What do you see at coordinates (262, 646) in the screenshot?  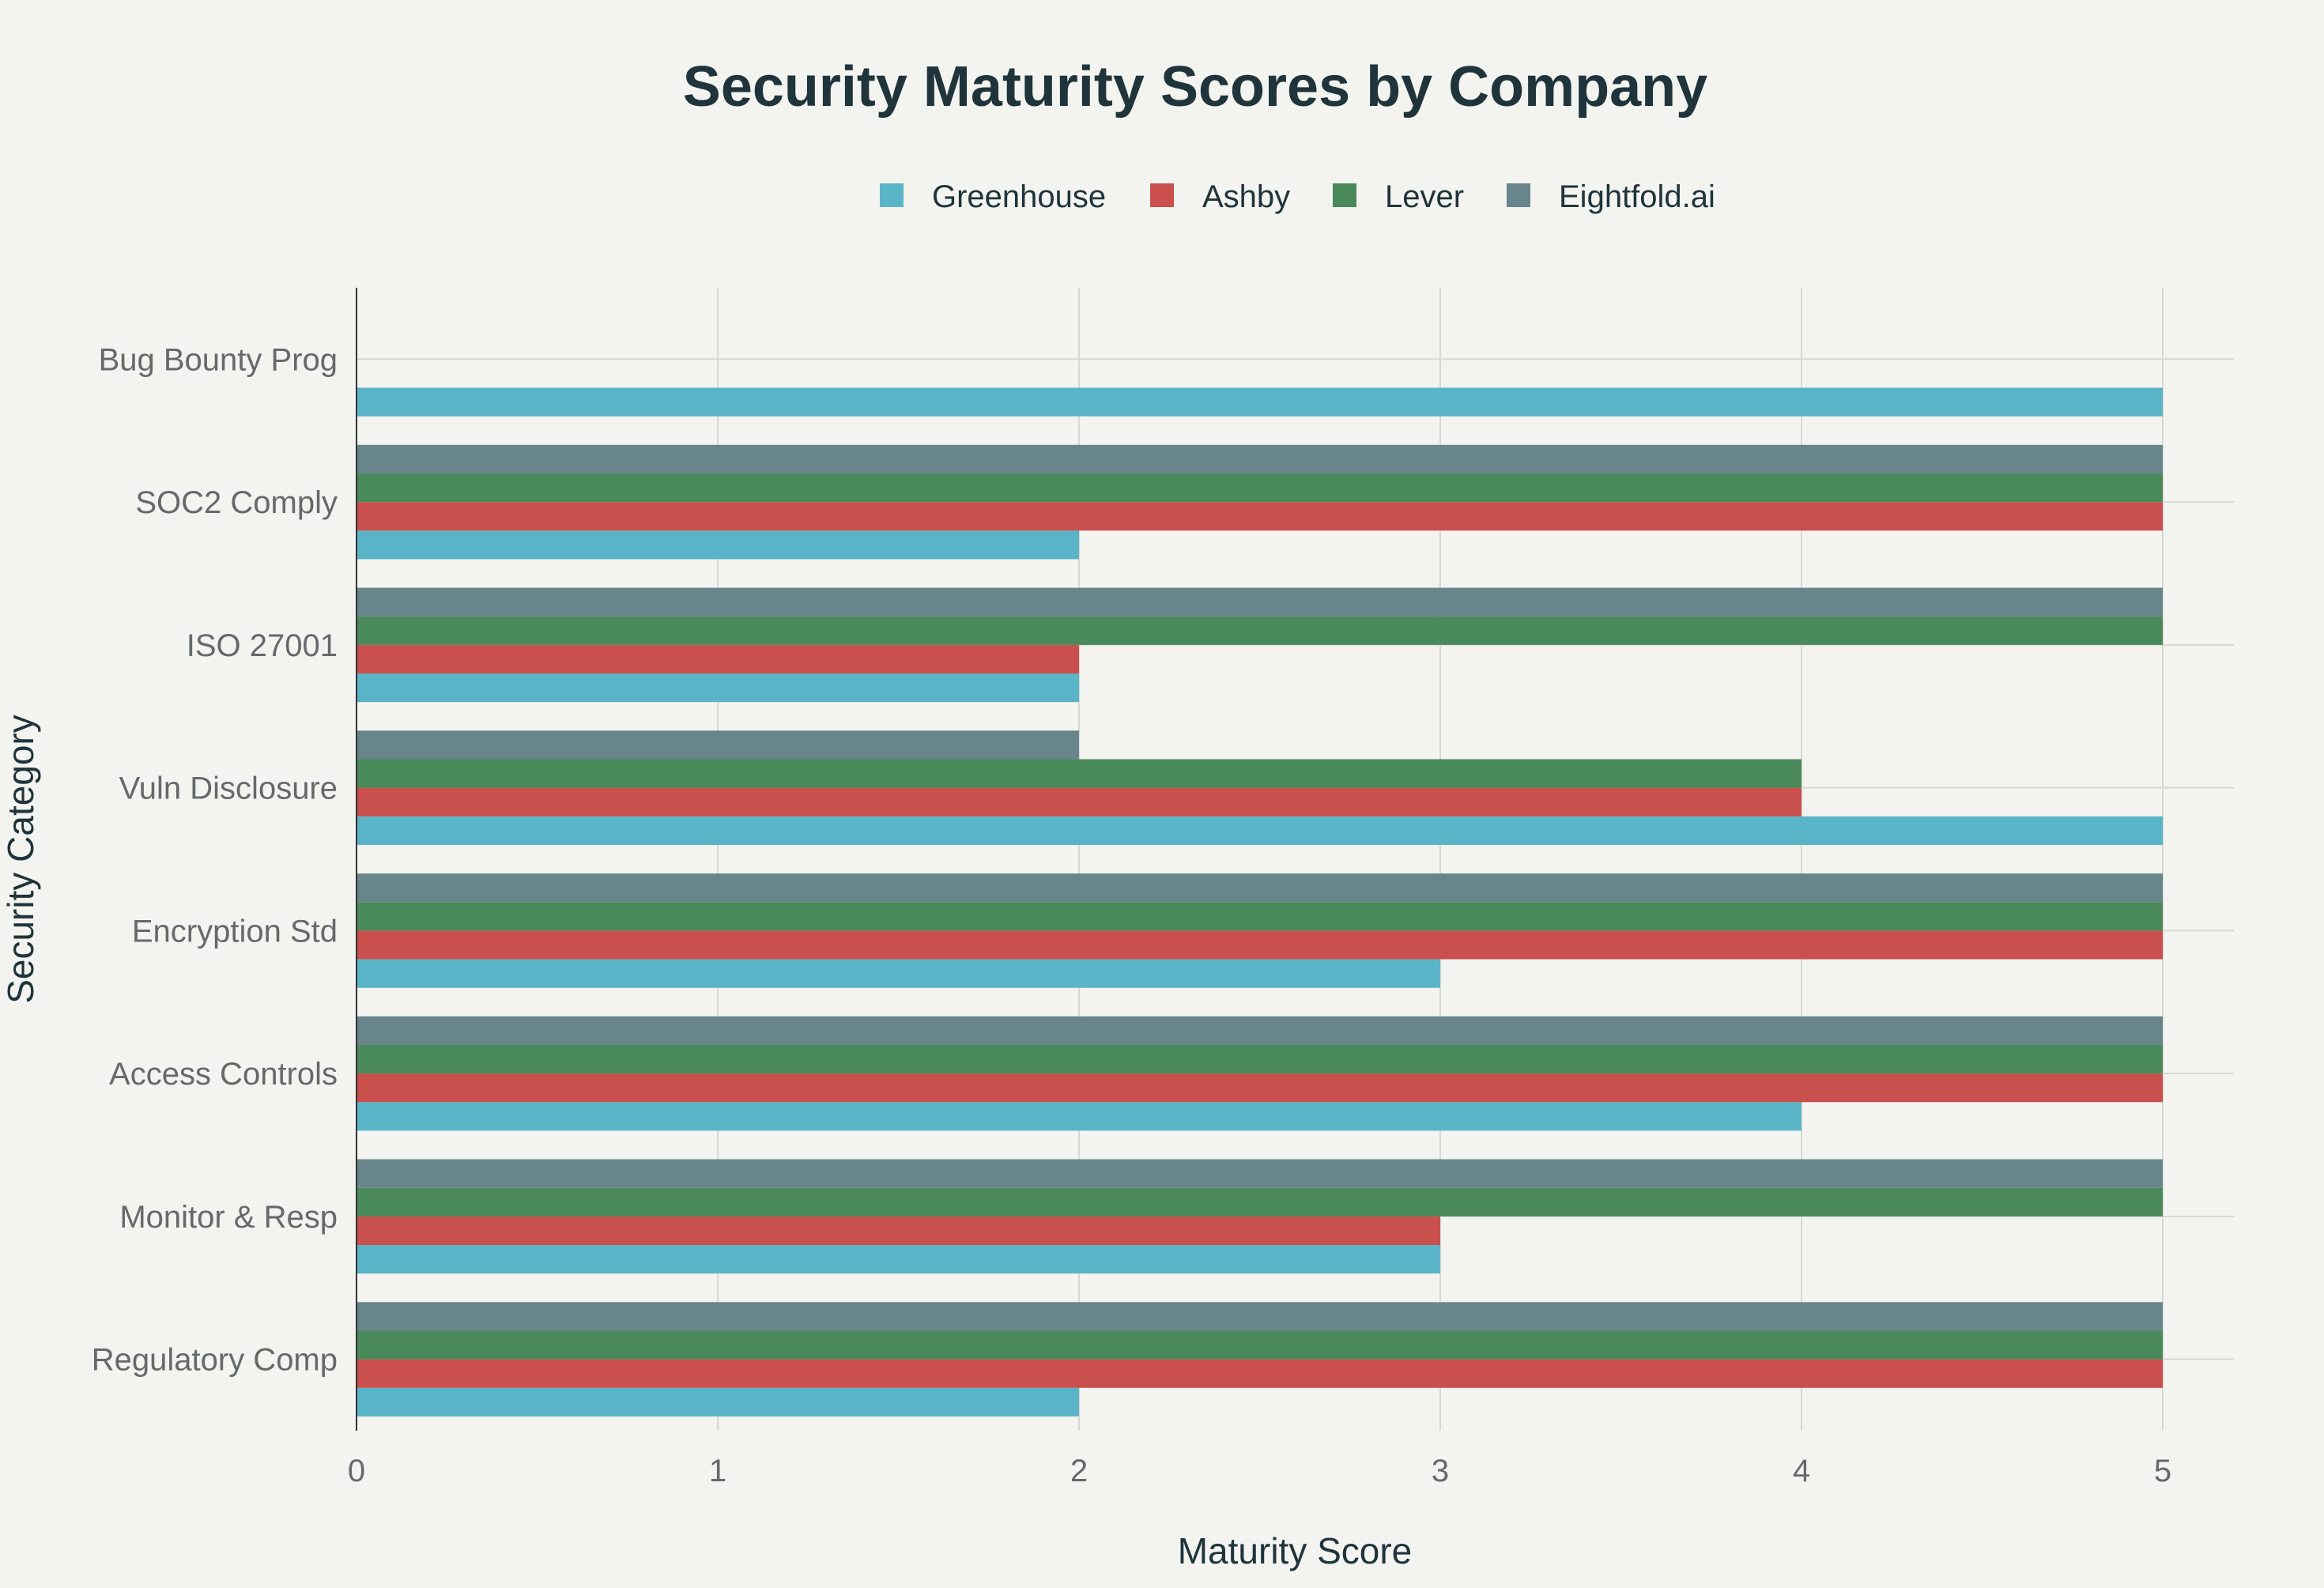 I see `y-tick-label: ISO 27001` at bounding box center [262, 646].